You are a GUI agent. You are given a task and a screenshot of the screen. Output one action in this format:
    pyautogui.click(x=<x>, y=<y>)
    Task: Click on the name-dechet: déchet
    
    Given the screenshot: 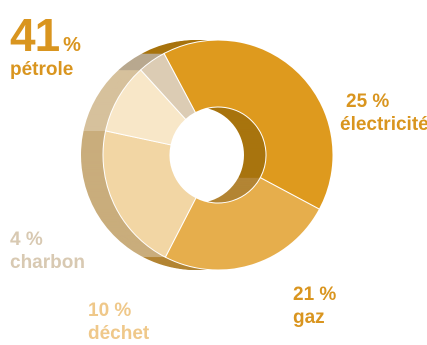 What is the action you would take?
    pyautogui.click(x=119, y=333)
    